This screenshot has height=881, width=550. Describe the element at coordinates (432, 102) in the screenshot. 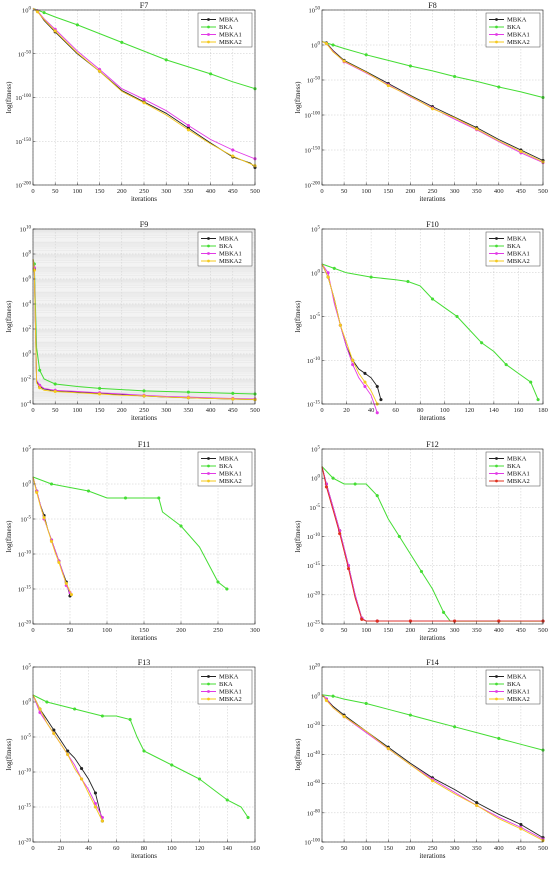

I see `series-line-mbka2` at that location.